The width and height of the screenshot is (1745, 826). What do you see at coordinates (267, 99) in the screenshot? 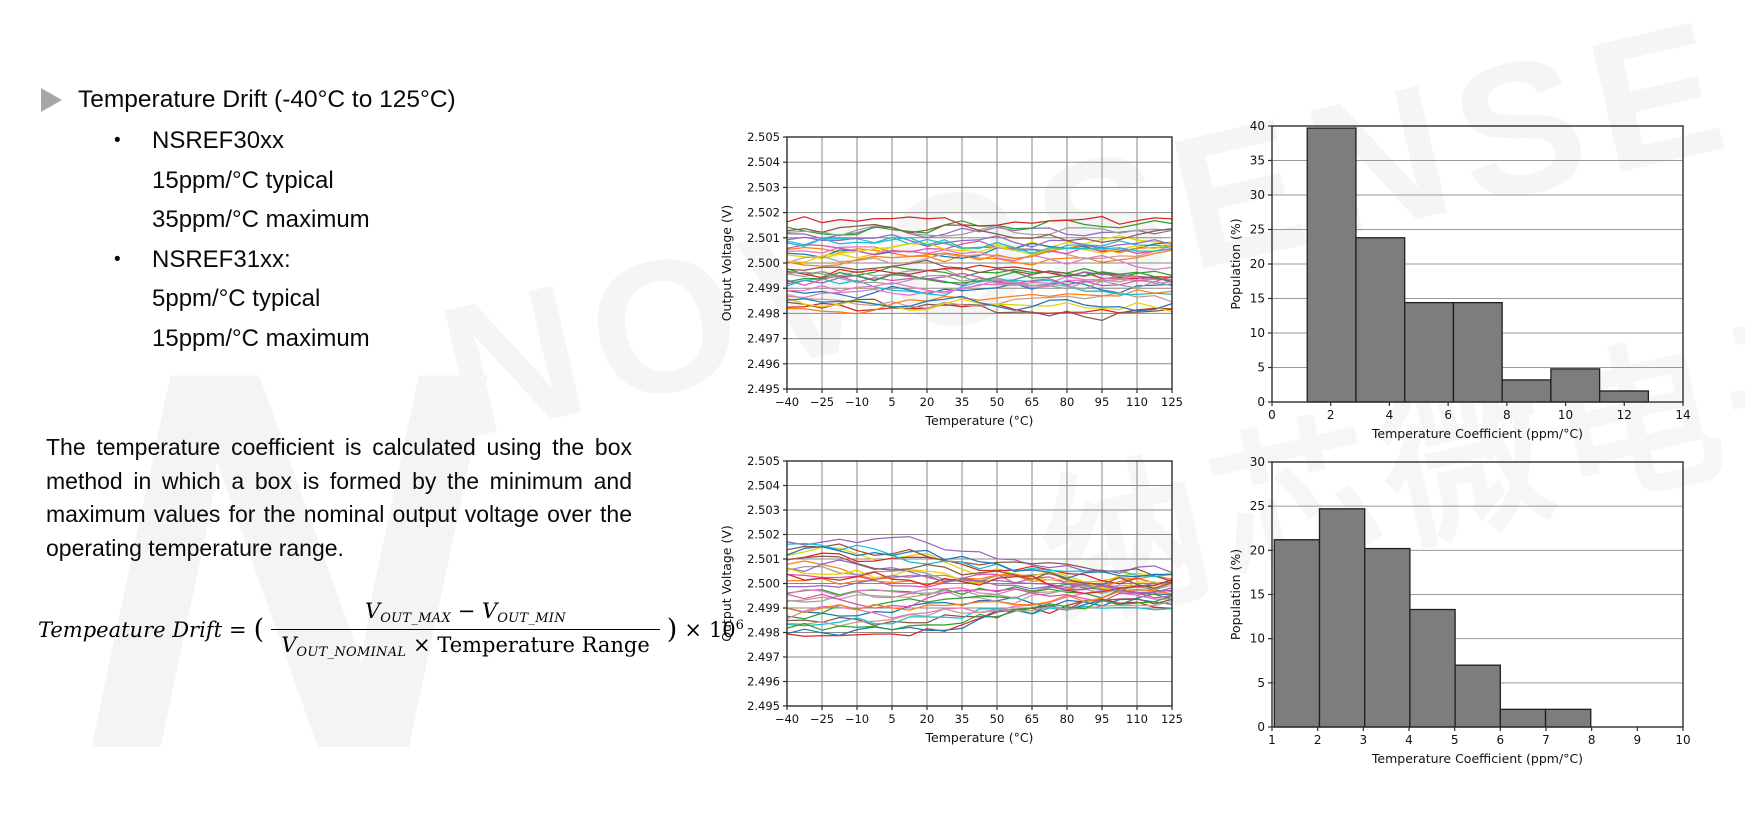
I see `page-title: Temperature Drift (-40°C to 125°C)` at bounding box center [267, 99].